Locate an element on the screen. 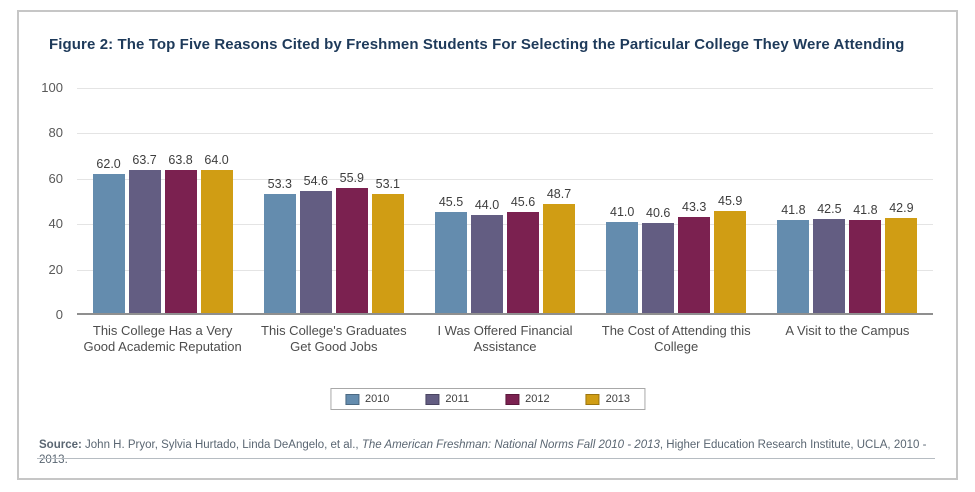 This screenshot has height=492, width=975. category-label-5: A Visit to the Campus is located at coordinates (847, 330).